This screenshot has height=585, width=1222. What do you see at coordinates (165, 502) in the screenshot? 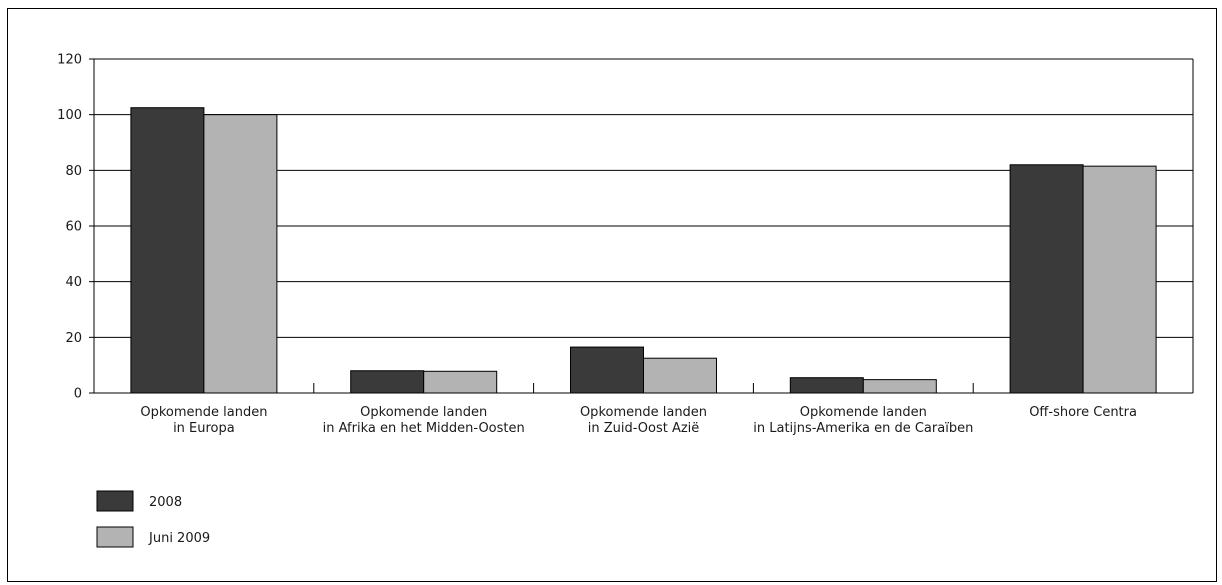
I see `legend-label-1: 2008` at bounding box center [165, 502].